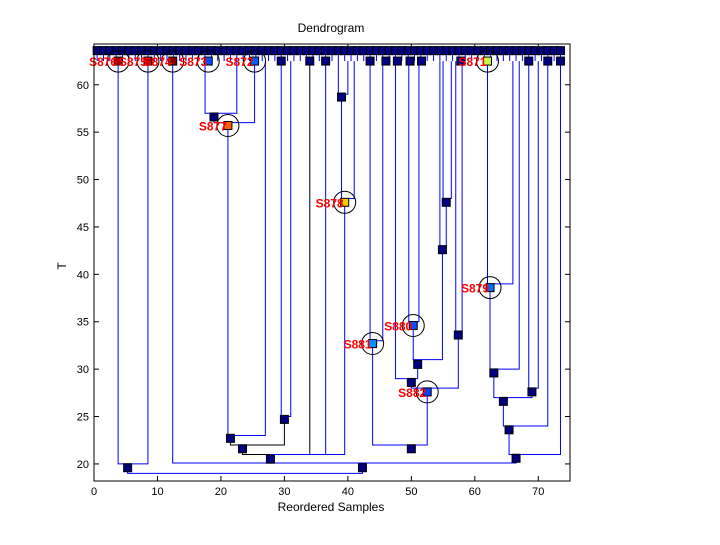  What do you see at coordinates (133, 62) in the screenshot?
I see `node-label: S875` at bounding box center [133, 62].